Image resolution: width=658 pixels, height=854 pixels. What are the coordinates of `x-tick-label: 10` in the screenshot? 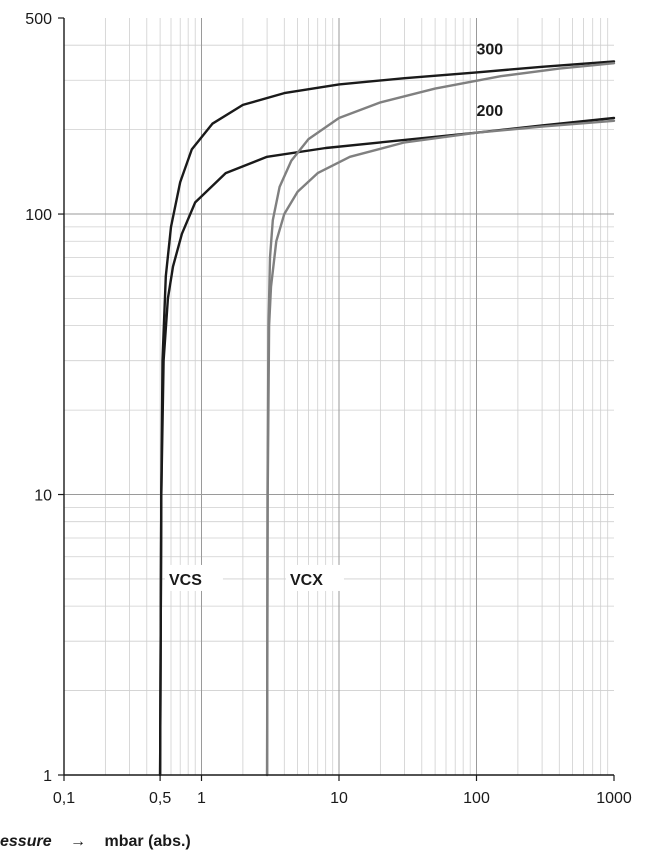 It's located at (339, 798).